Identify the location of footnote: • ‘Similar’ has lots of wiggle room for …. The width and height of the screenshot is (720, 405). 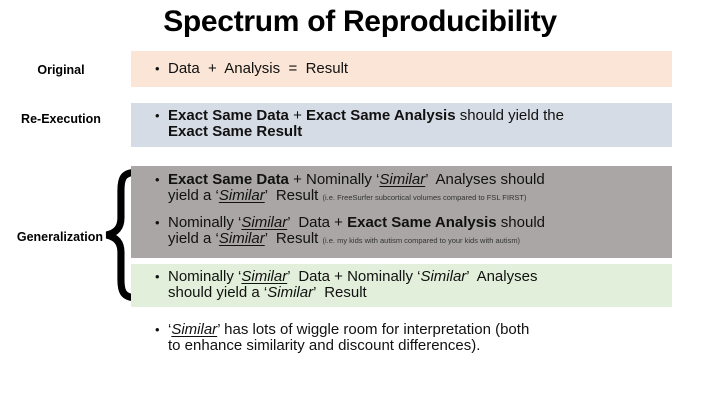
(400, 338).